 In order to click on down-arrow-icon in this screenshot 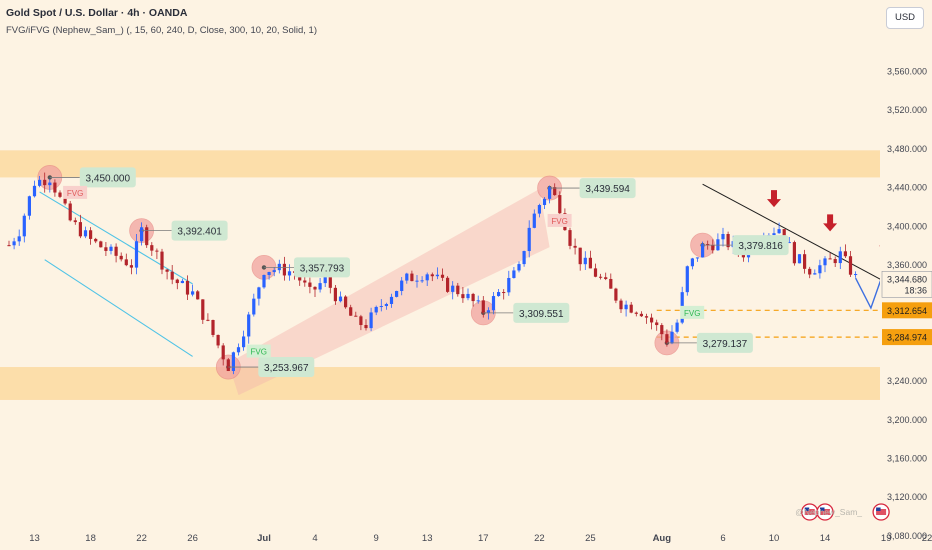, I will do `click(830, 223)`.